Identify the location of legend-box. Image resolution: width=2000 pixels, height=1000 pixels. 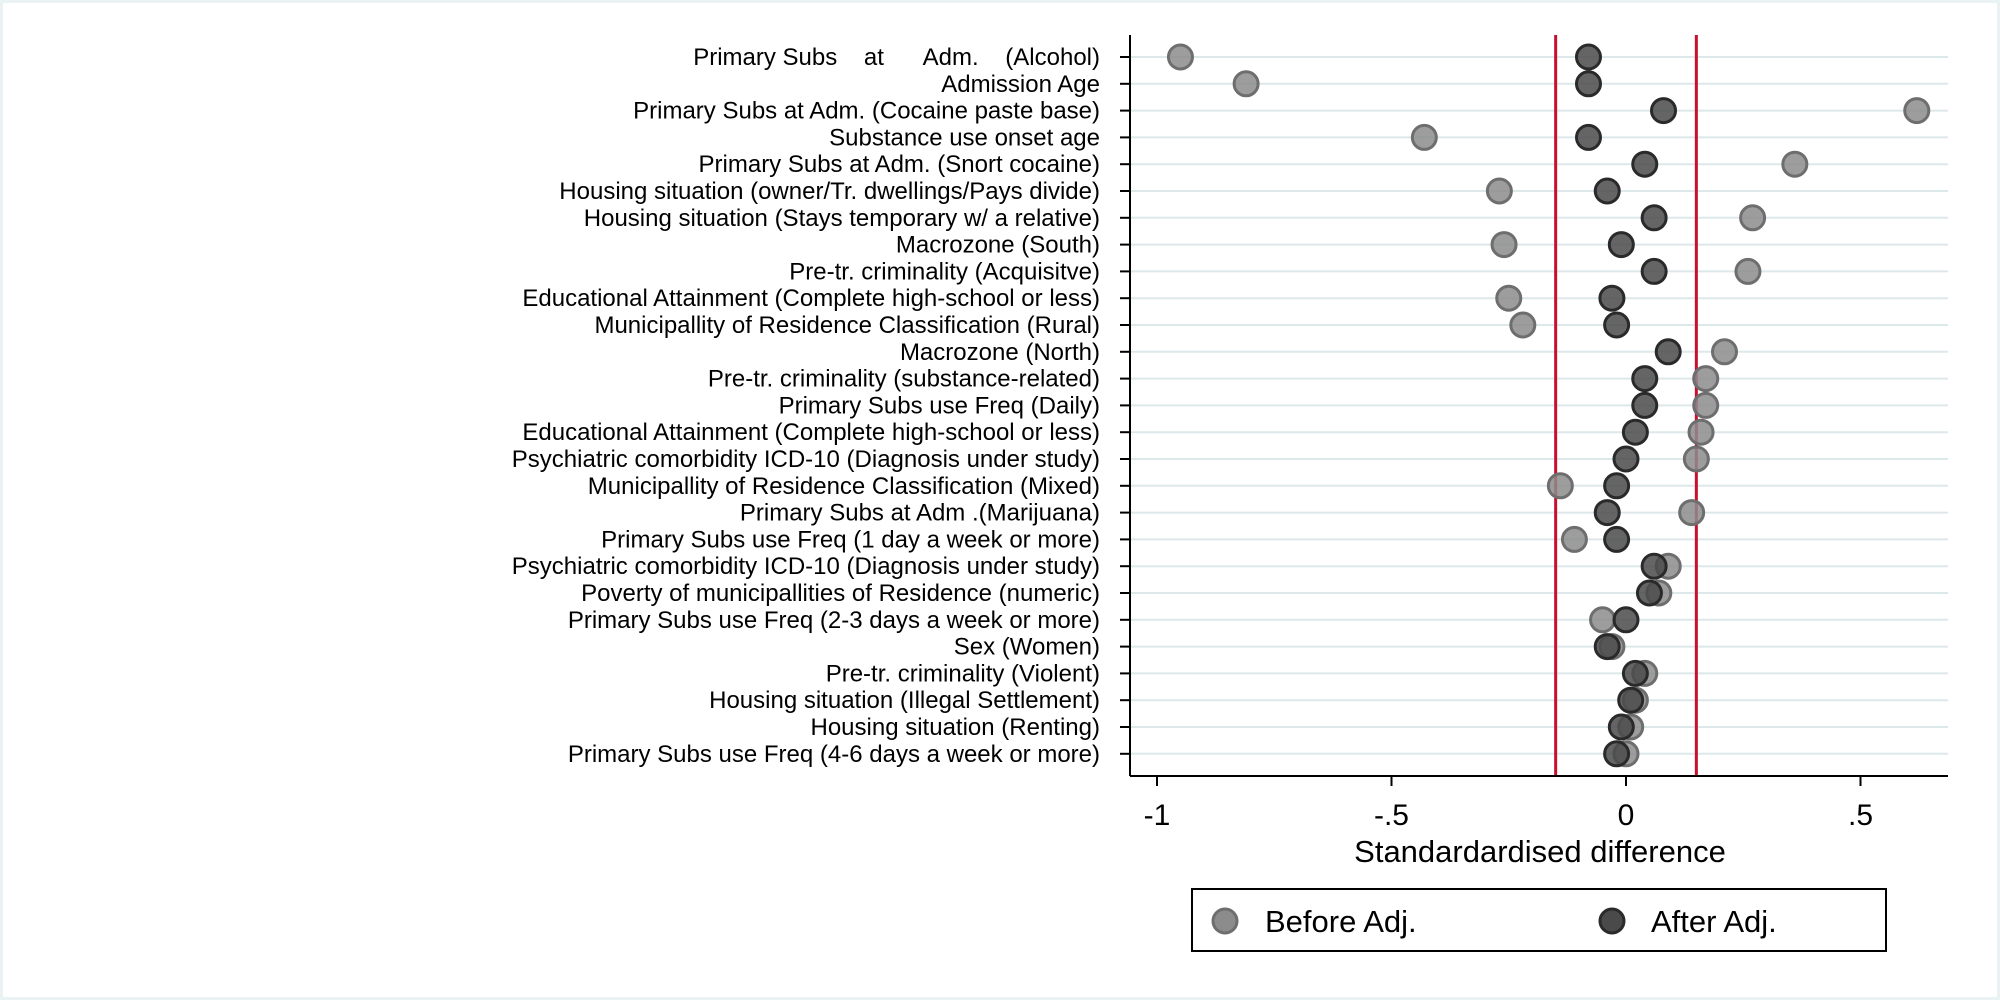
(1539, 920).